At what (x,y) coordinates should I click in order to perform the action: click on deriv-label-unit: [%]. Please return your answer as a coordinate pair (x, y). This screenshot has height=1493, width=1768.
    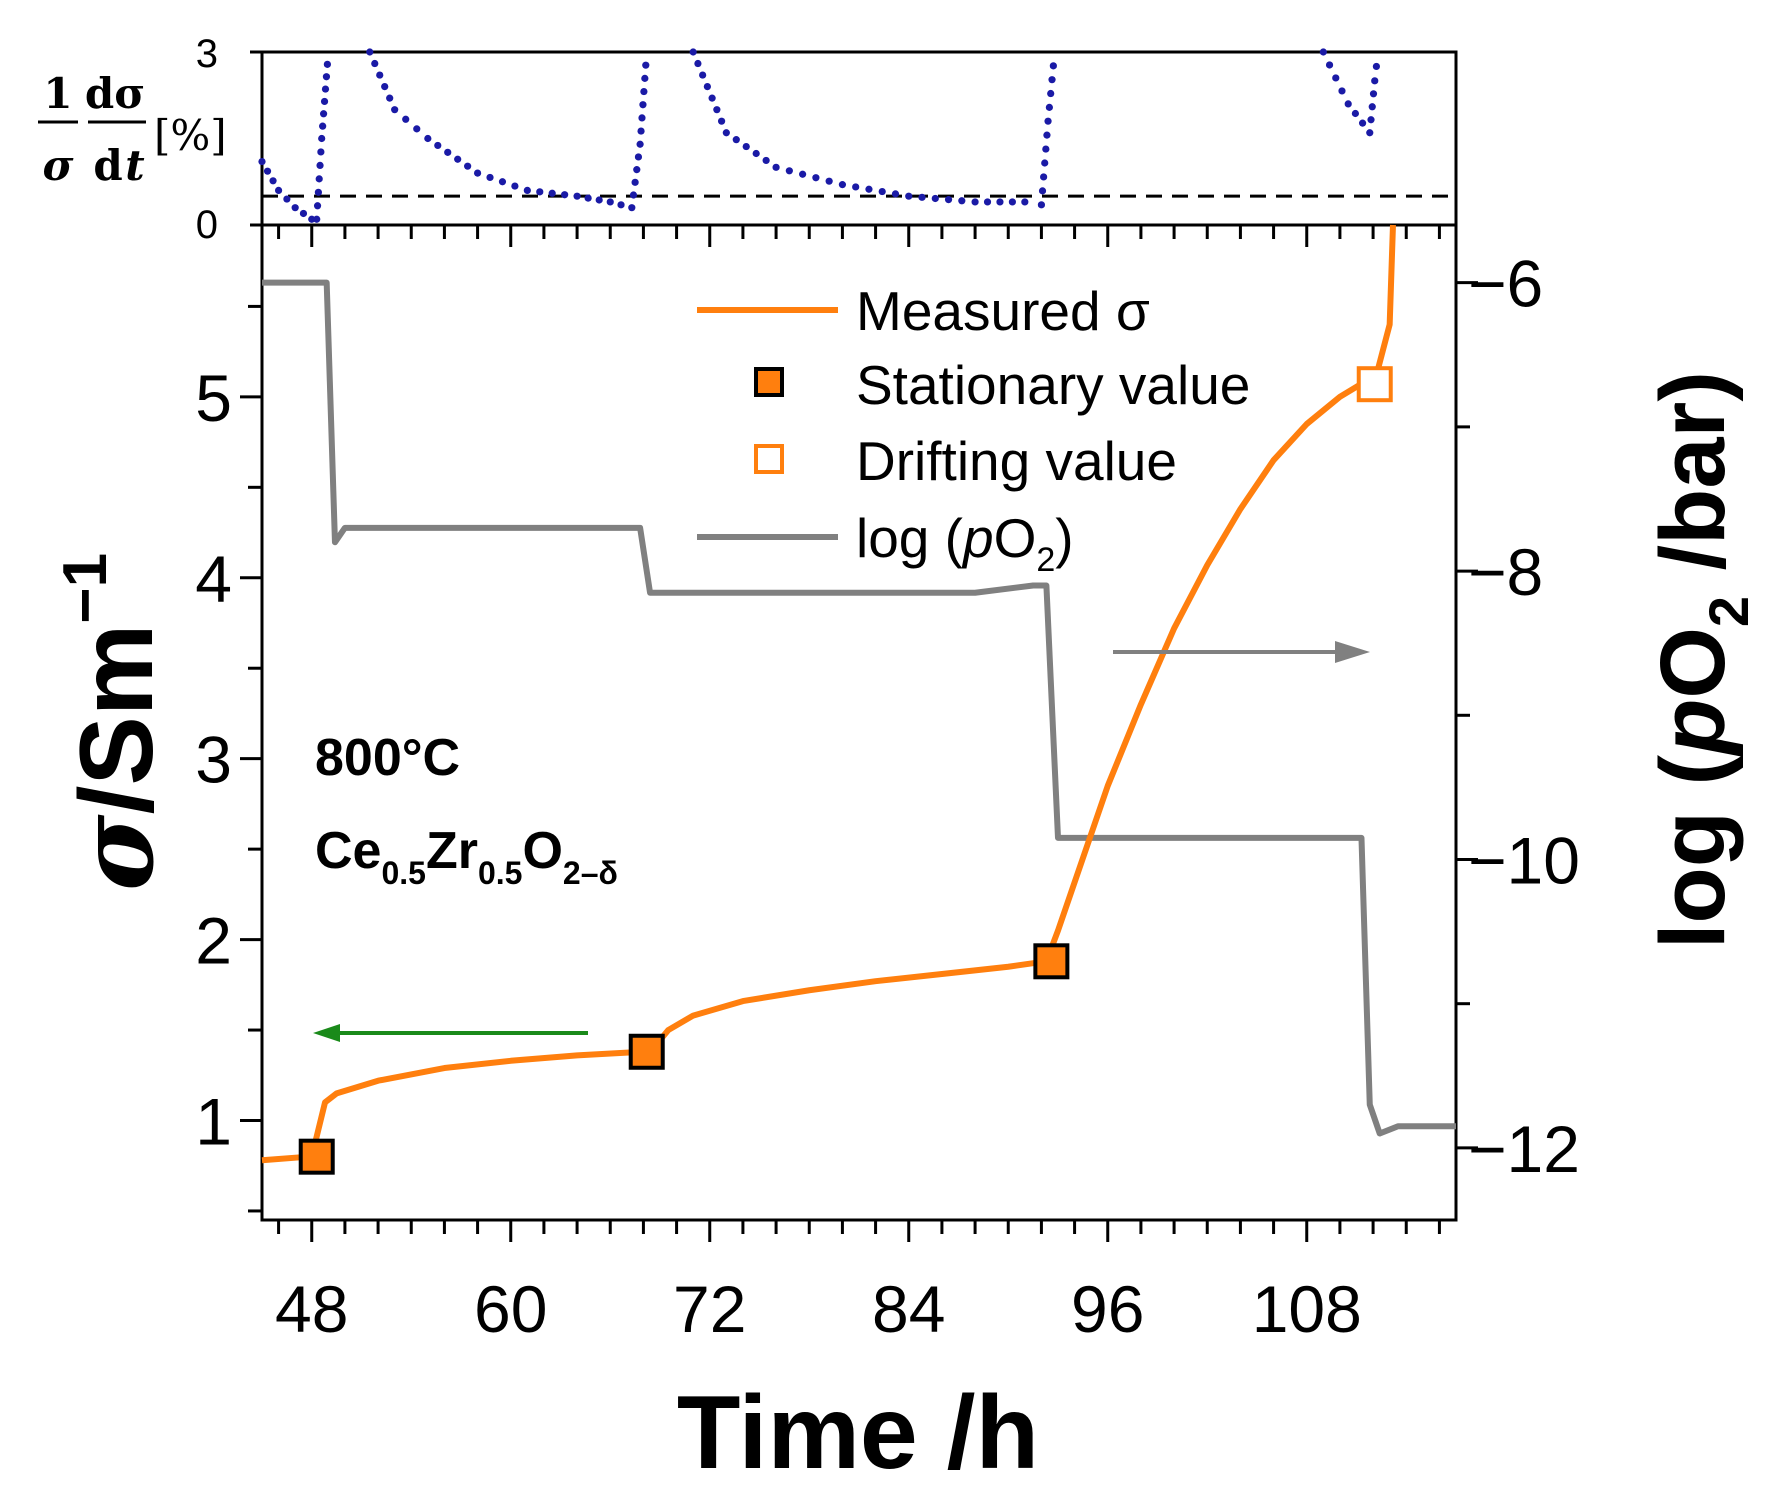
    Looking at the image, I should click on (190, 135).